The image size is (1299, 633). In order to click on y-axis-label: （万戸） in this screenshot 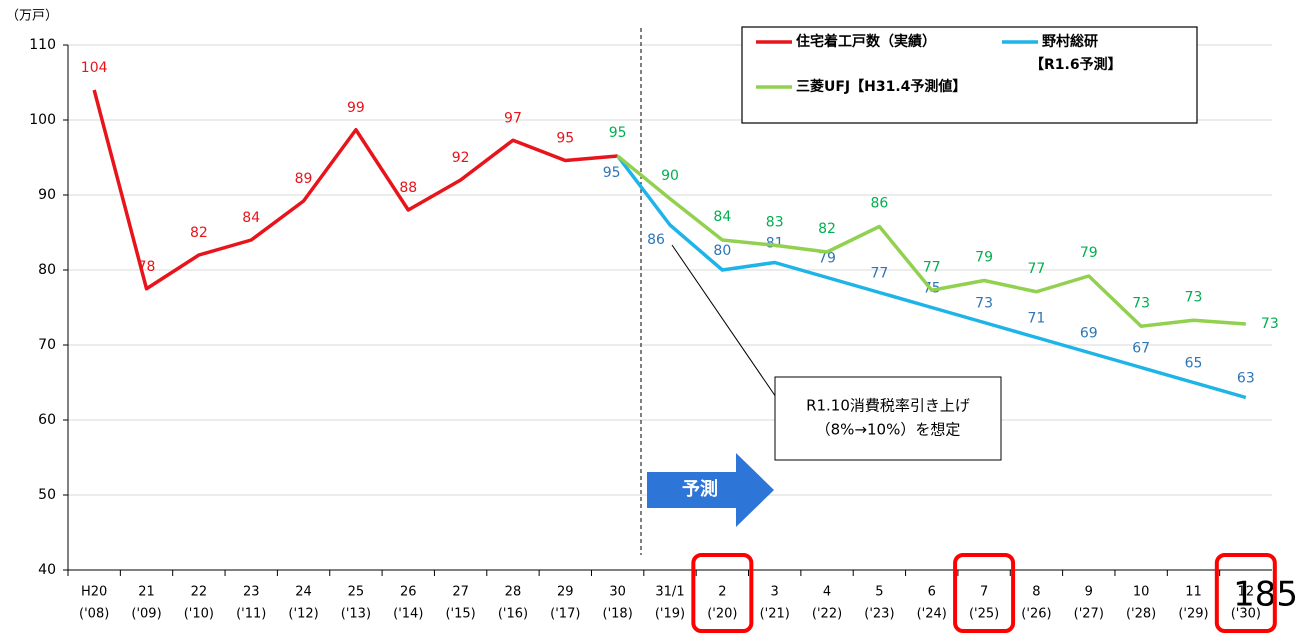, I will do `click(32, 16)`.